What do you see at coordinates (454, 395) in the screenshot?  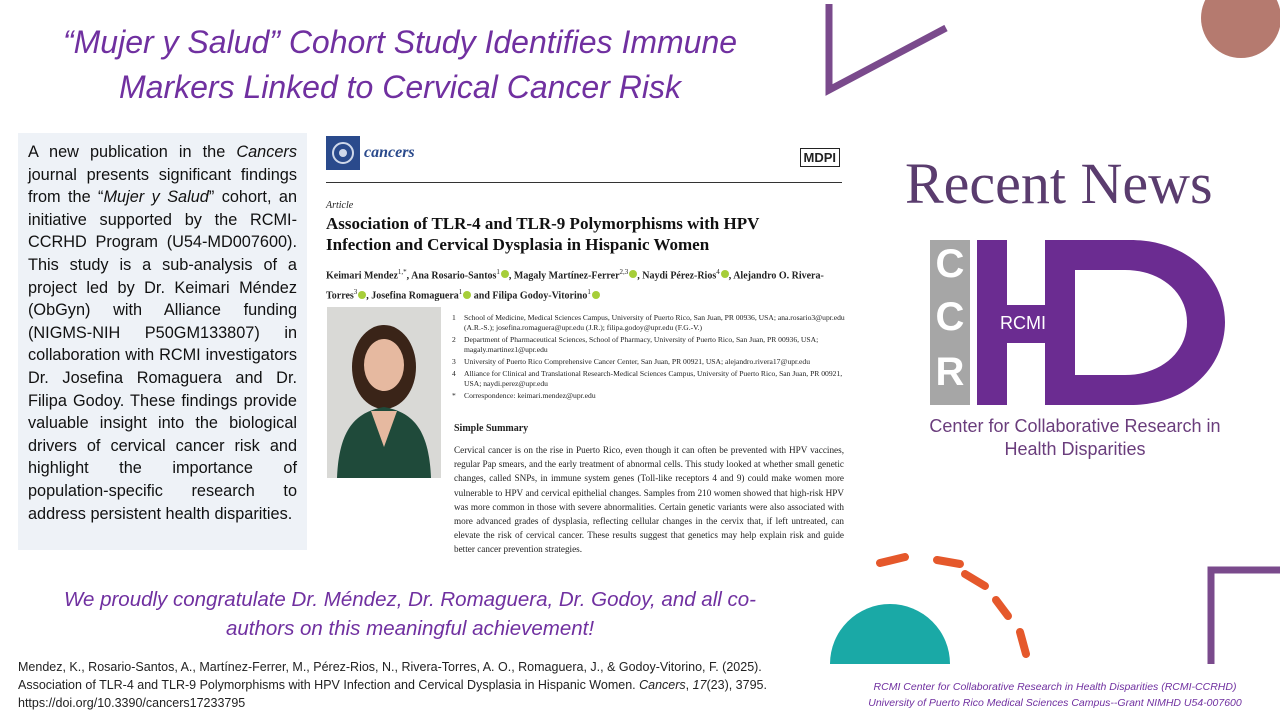 I see `affiliation-number: *` at bounding box center [454, 395].